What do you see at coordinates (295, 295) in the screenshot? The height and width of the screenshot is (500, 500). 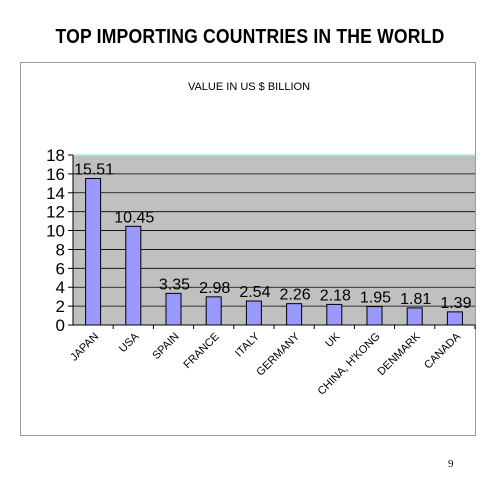 I see `data-label: 2.26` at bounding box center [295, 295].